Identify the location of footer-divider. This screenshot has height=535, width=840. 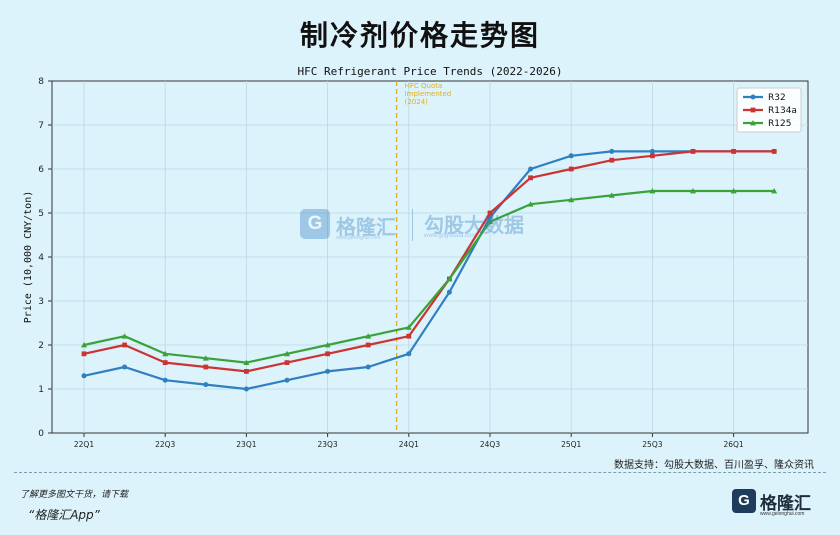
(420, 472).